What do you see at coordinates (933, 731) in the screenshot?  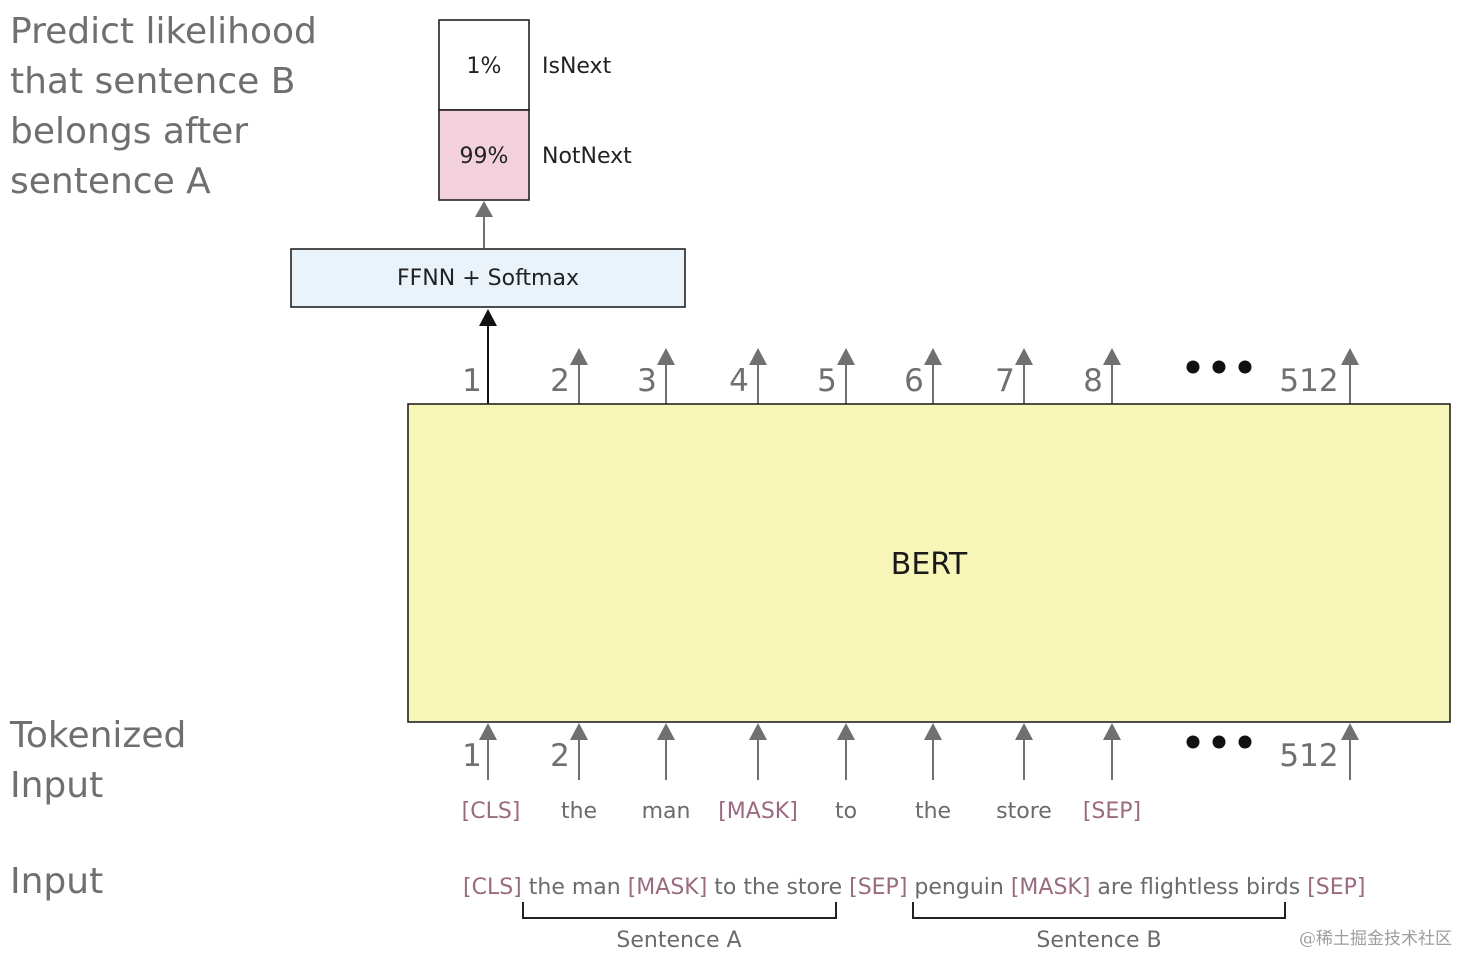 I see `bottom-input-arrow-6-head` at bounding box center [933, 731].